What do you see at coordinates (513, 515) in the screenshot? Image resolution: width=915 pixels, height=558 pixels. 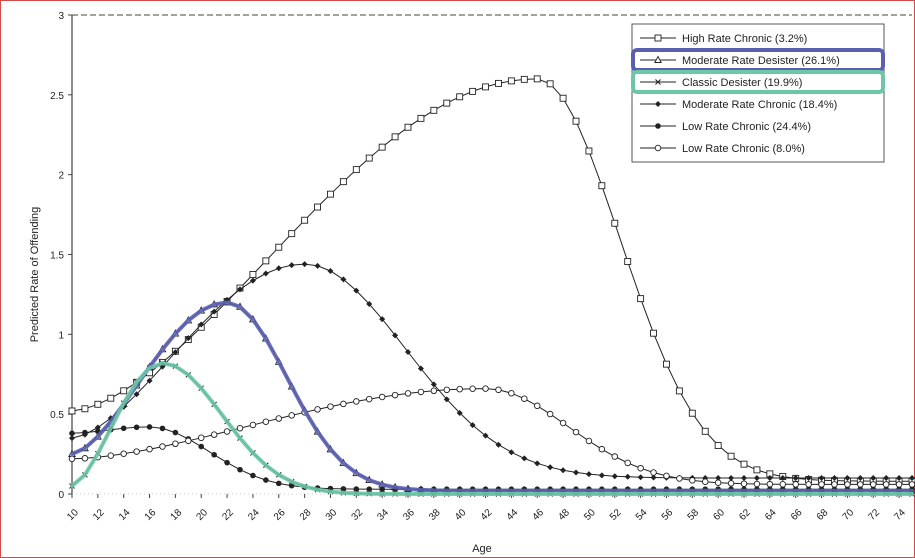 I see `x-tick-label: 44` at bounding box center [513, 515].